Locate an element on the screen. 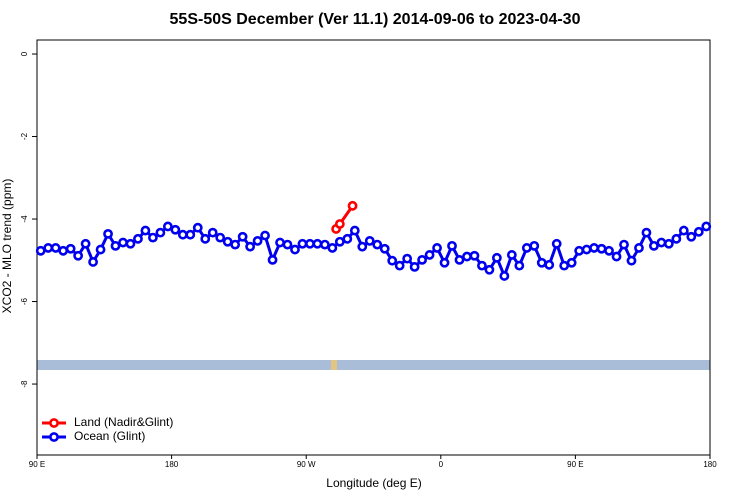 The image size is (750, 500). x-axis-label: Longitude (deg E) is located at coordinates (373, 483).